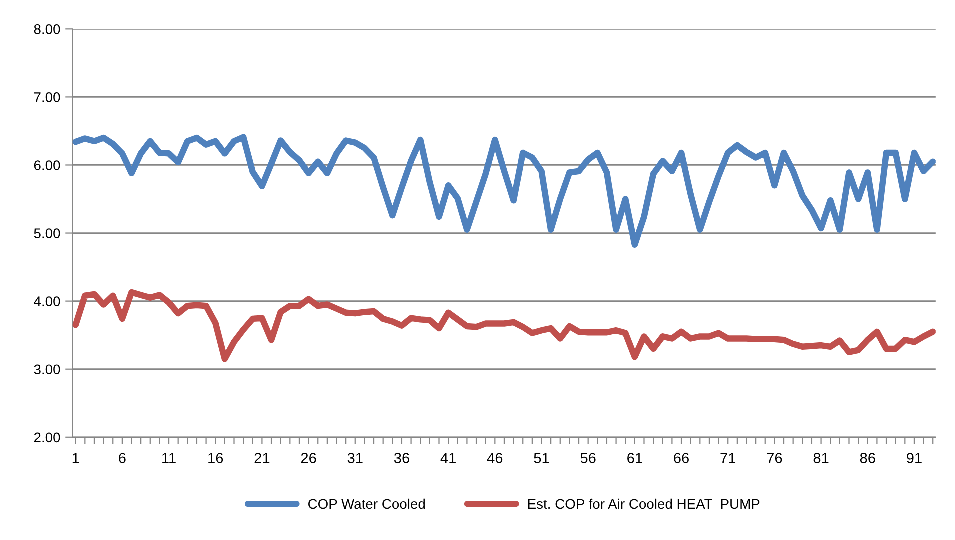 The height and width of the screenshot is (540, 955). Describe the element at coordinates (681, 458) in the screenshot. I see `x-tick-label: 66` at that location.